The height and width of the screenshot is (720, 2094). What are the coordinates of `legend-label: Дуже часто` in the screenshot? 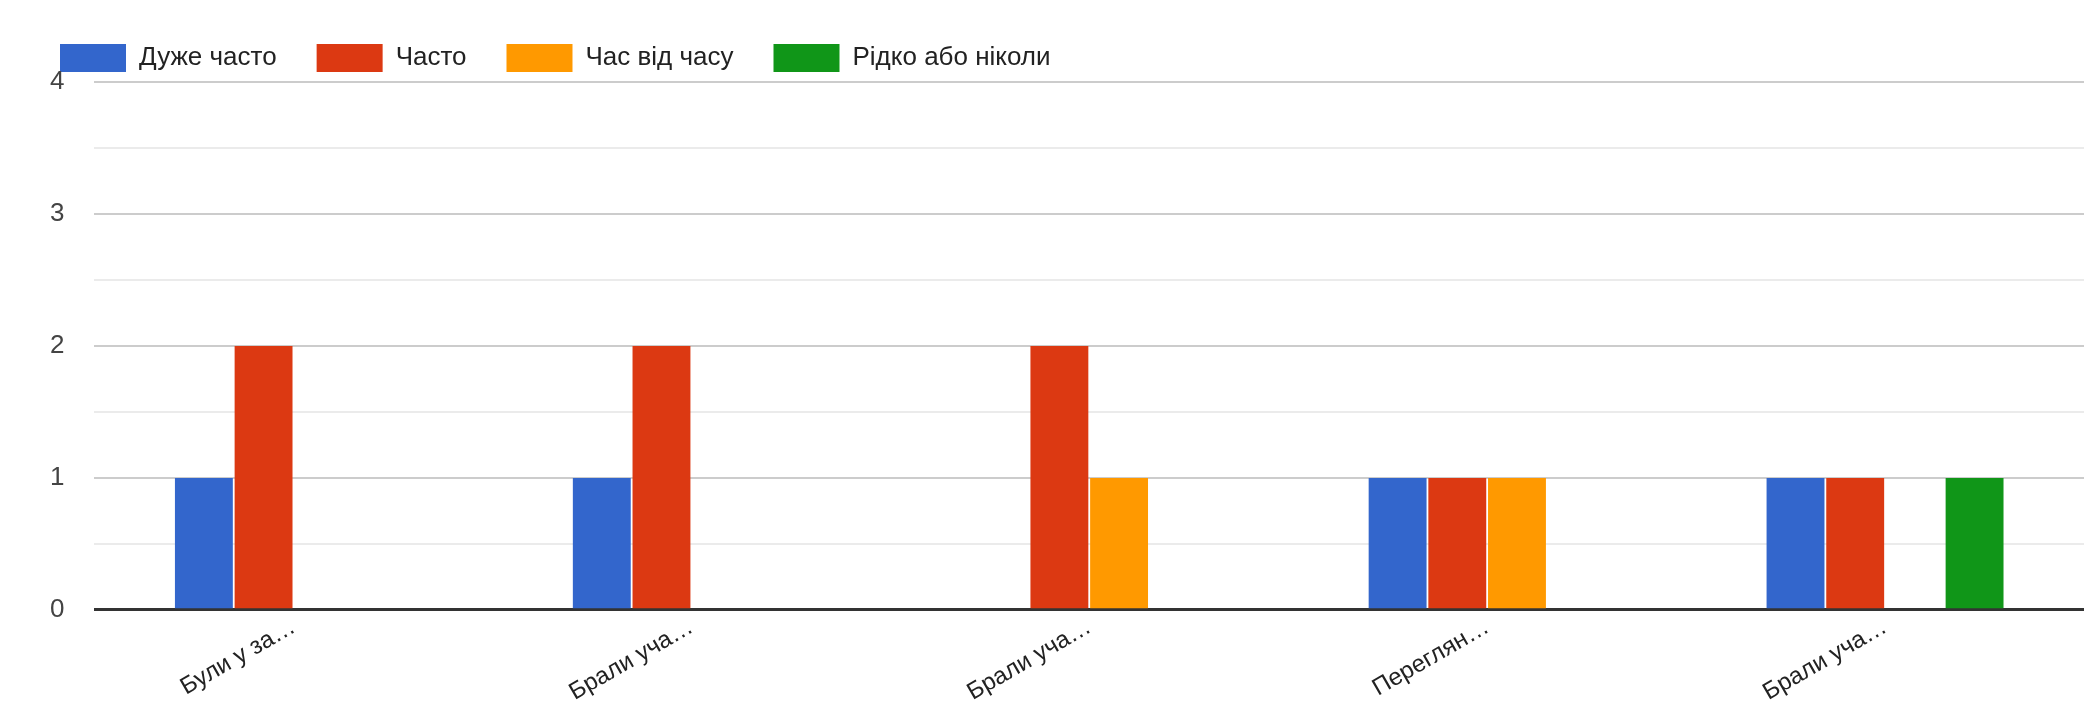 It's located at (208, 56).